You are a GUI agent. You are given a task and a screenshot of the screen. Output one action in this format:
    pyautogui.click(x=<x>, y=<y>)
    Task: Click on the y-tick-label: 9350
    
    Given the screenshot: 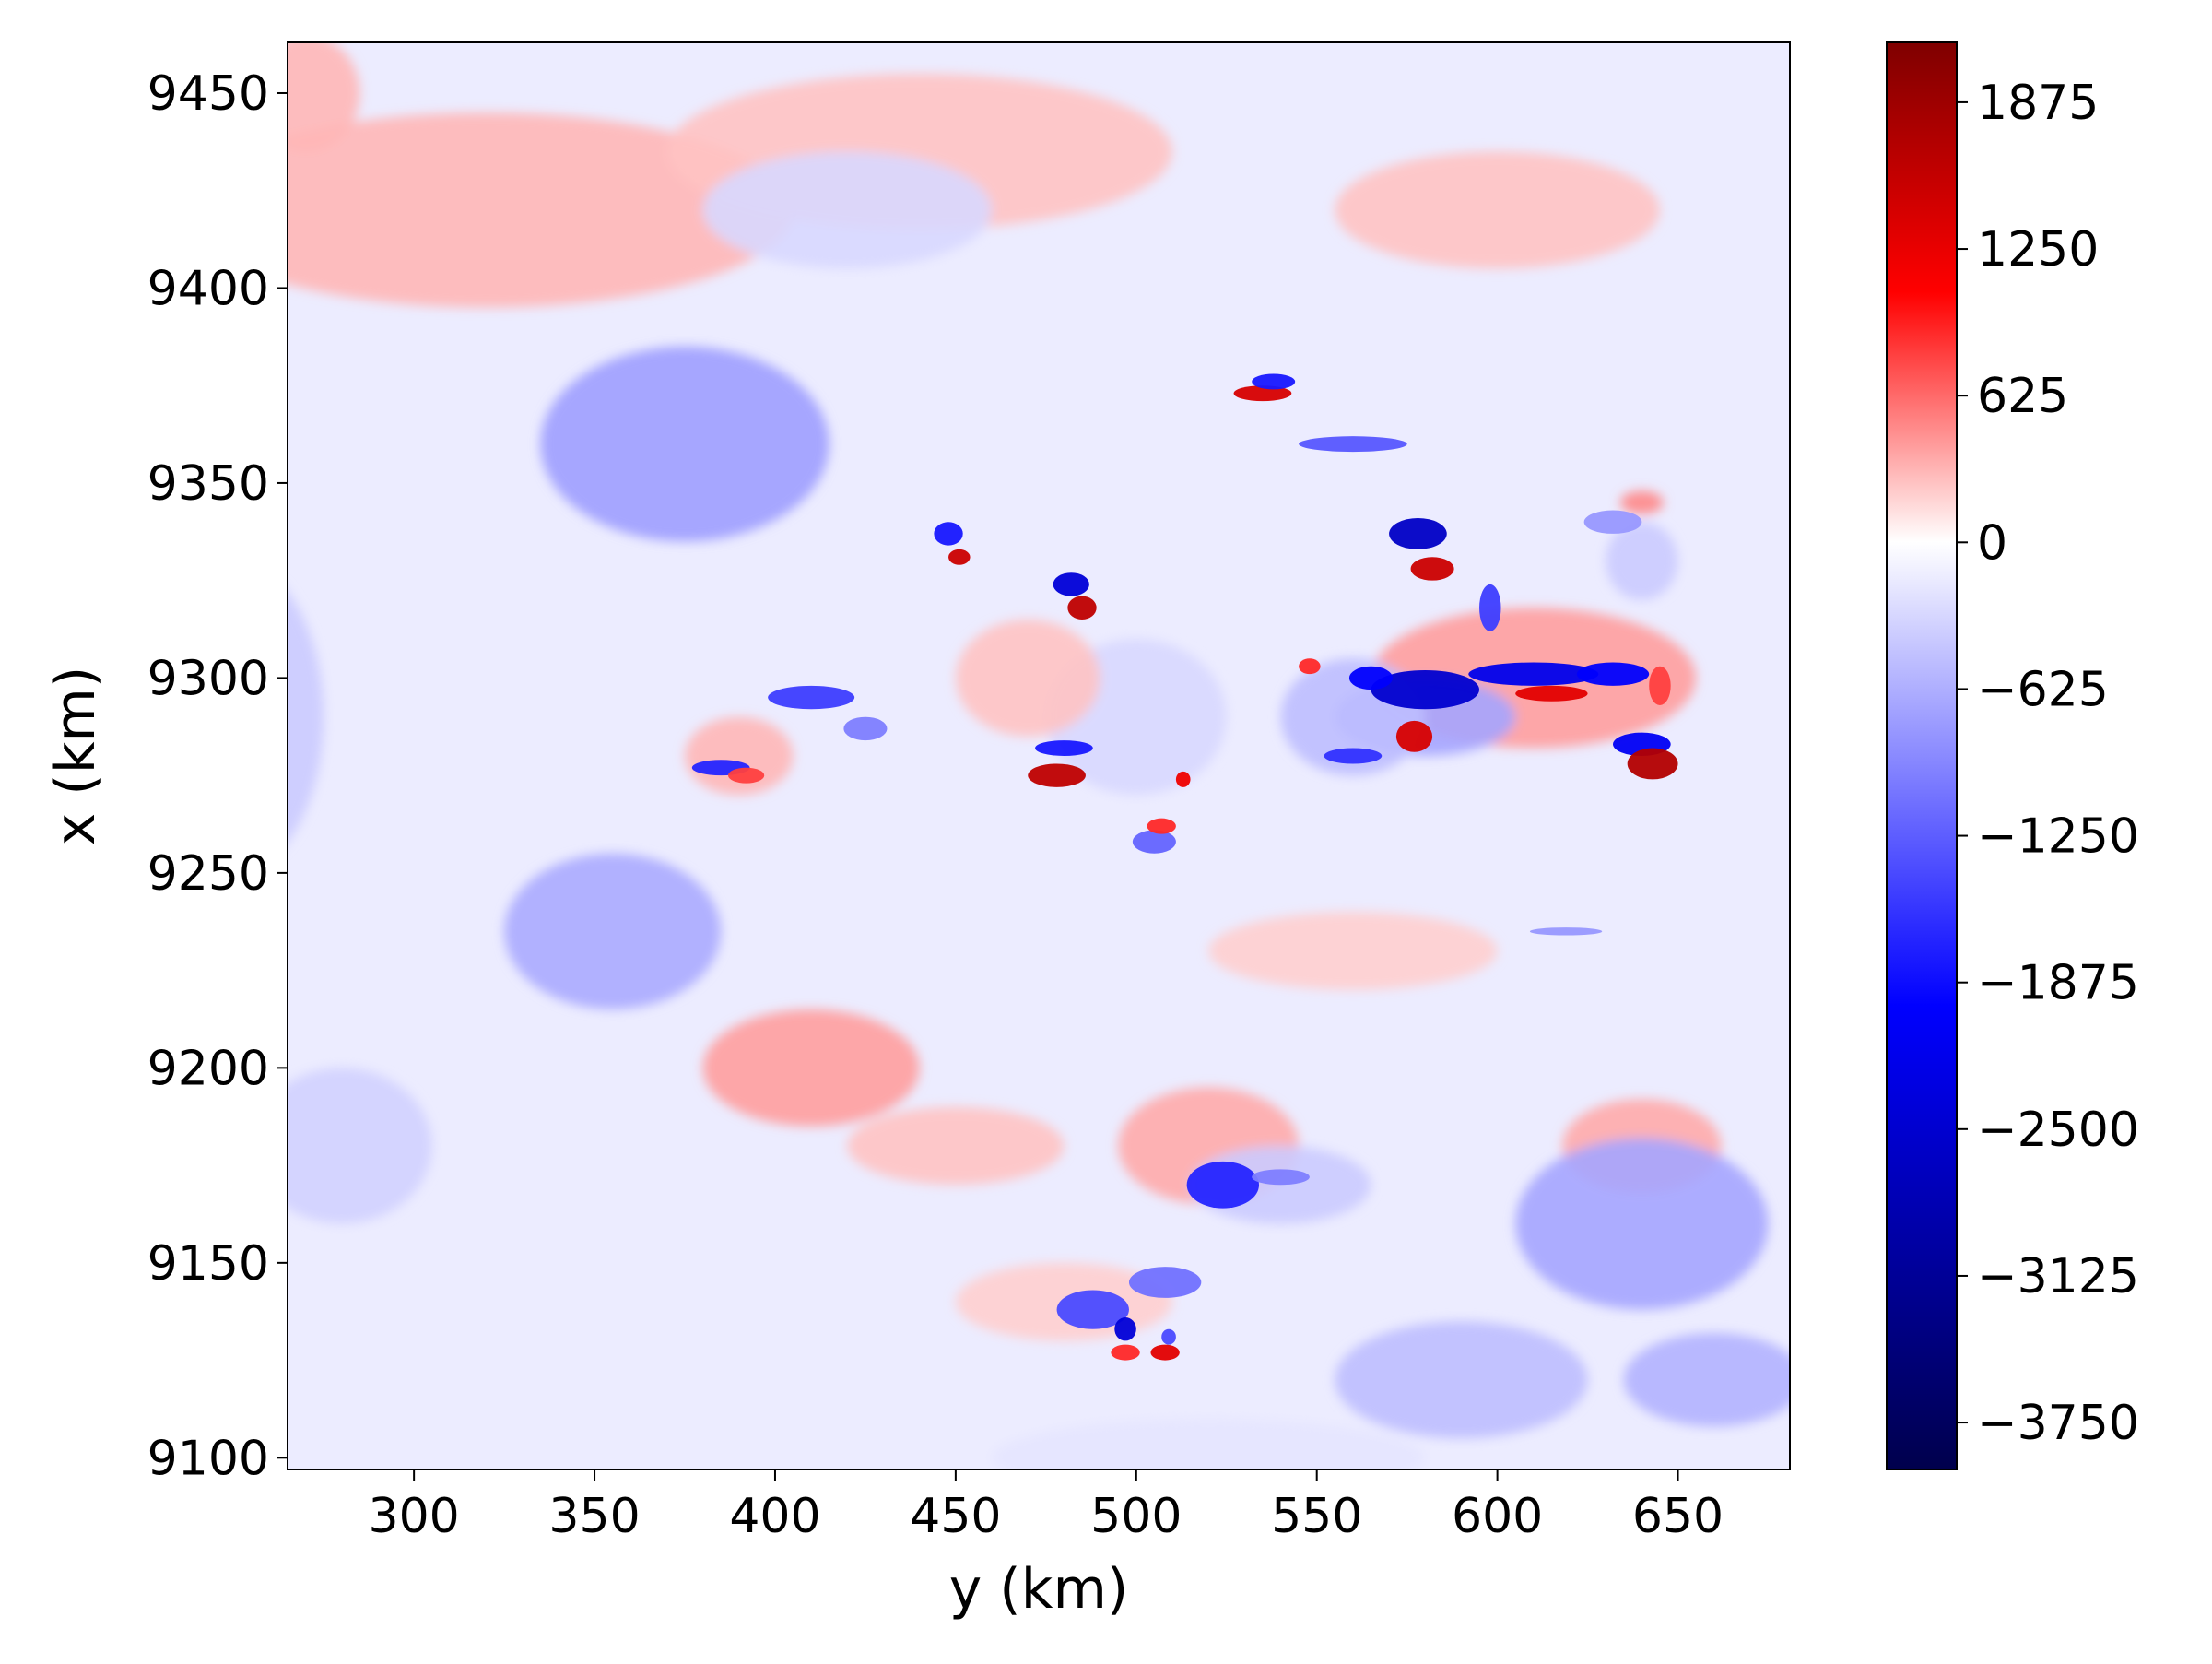 What is the action you would take?
    pyautogui.click(x=208, y=484)
    